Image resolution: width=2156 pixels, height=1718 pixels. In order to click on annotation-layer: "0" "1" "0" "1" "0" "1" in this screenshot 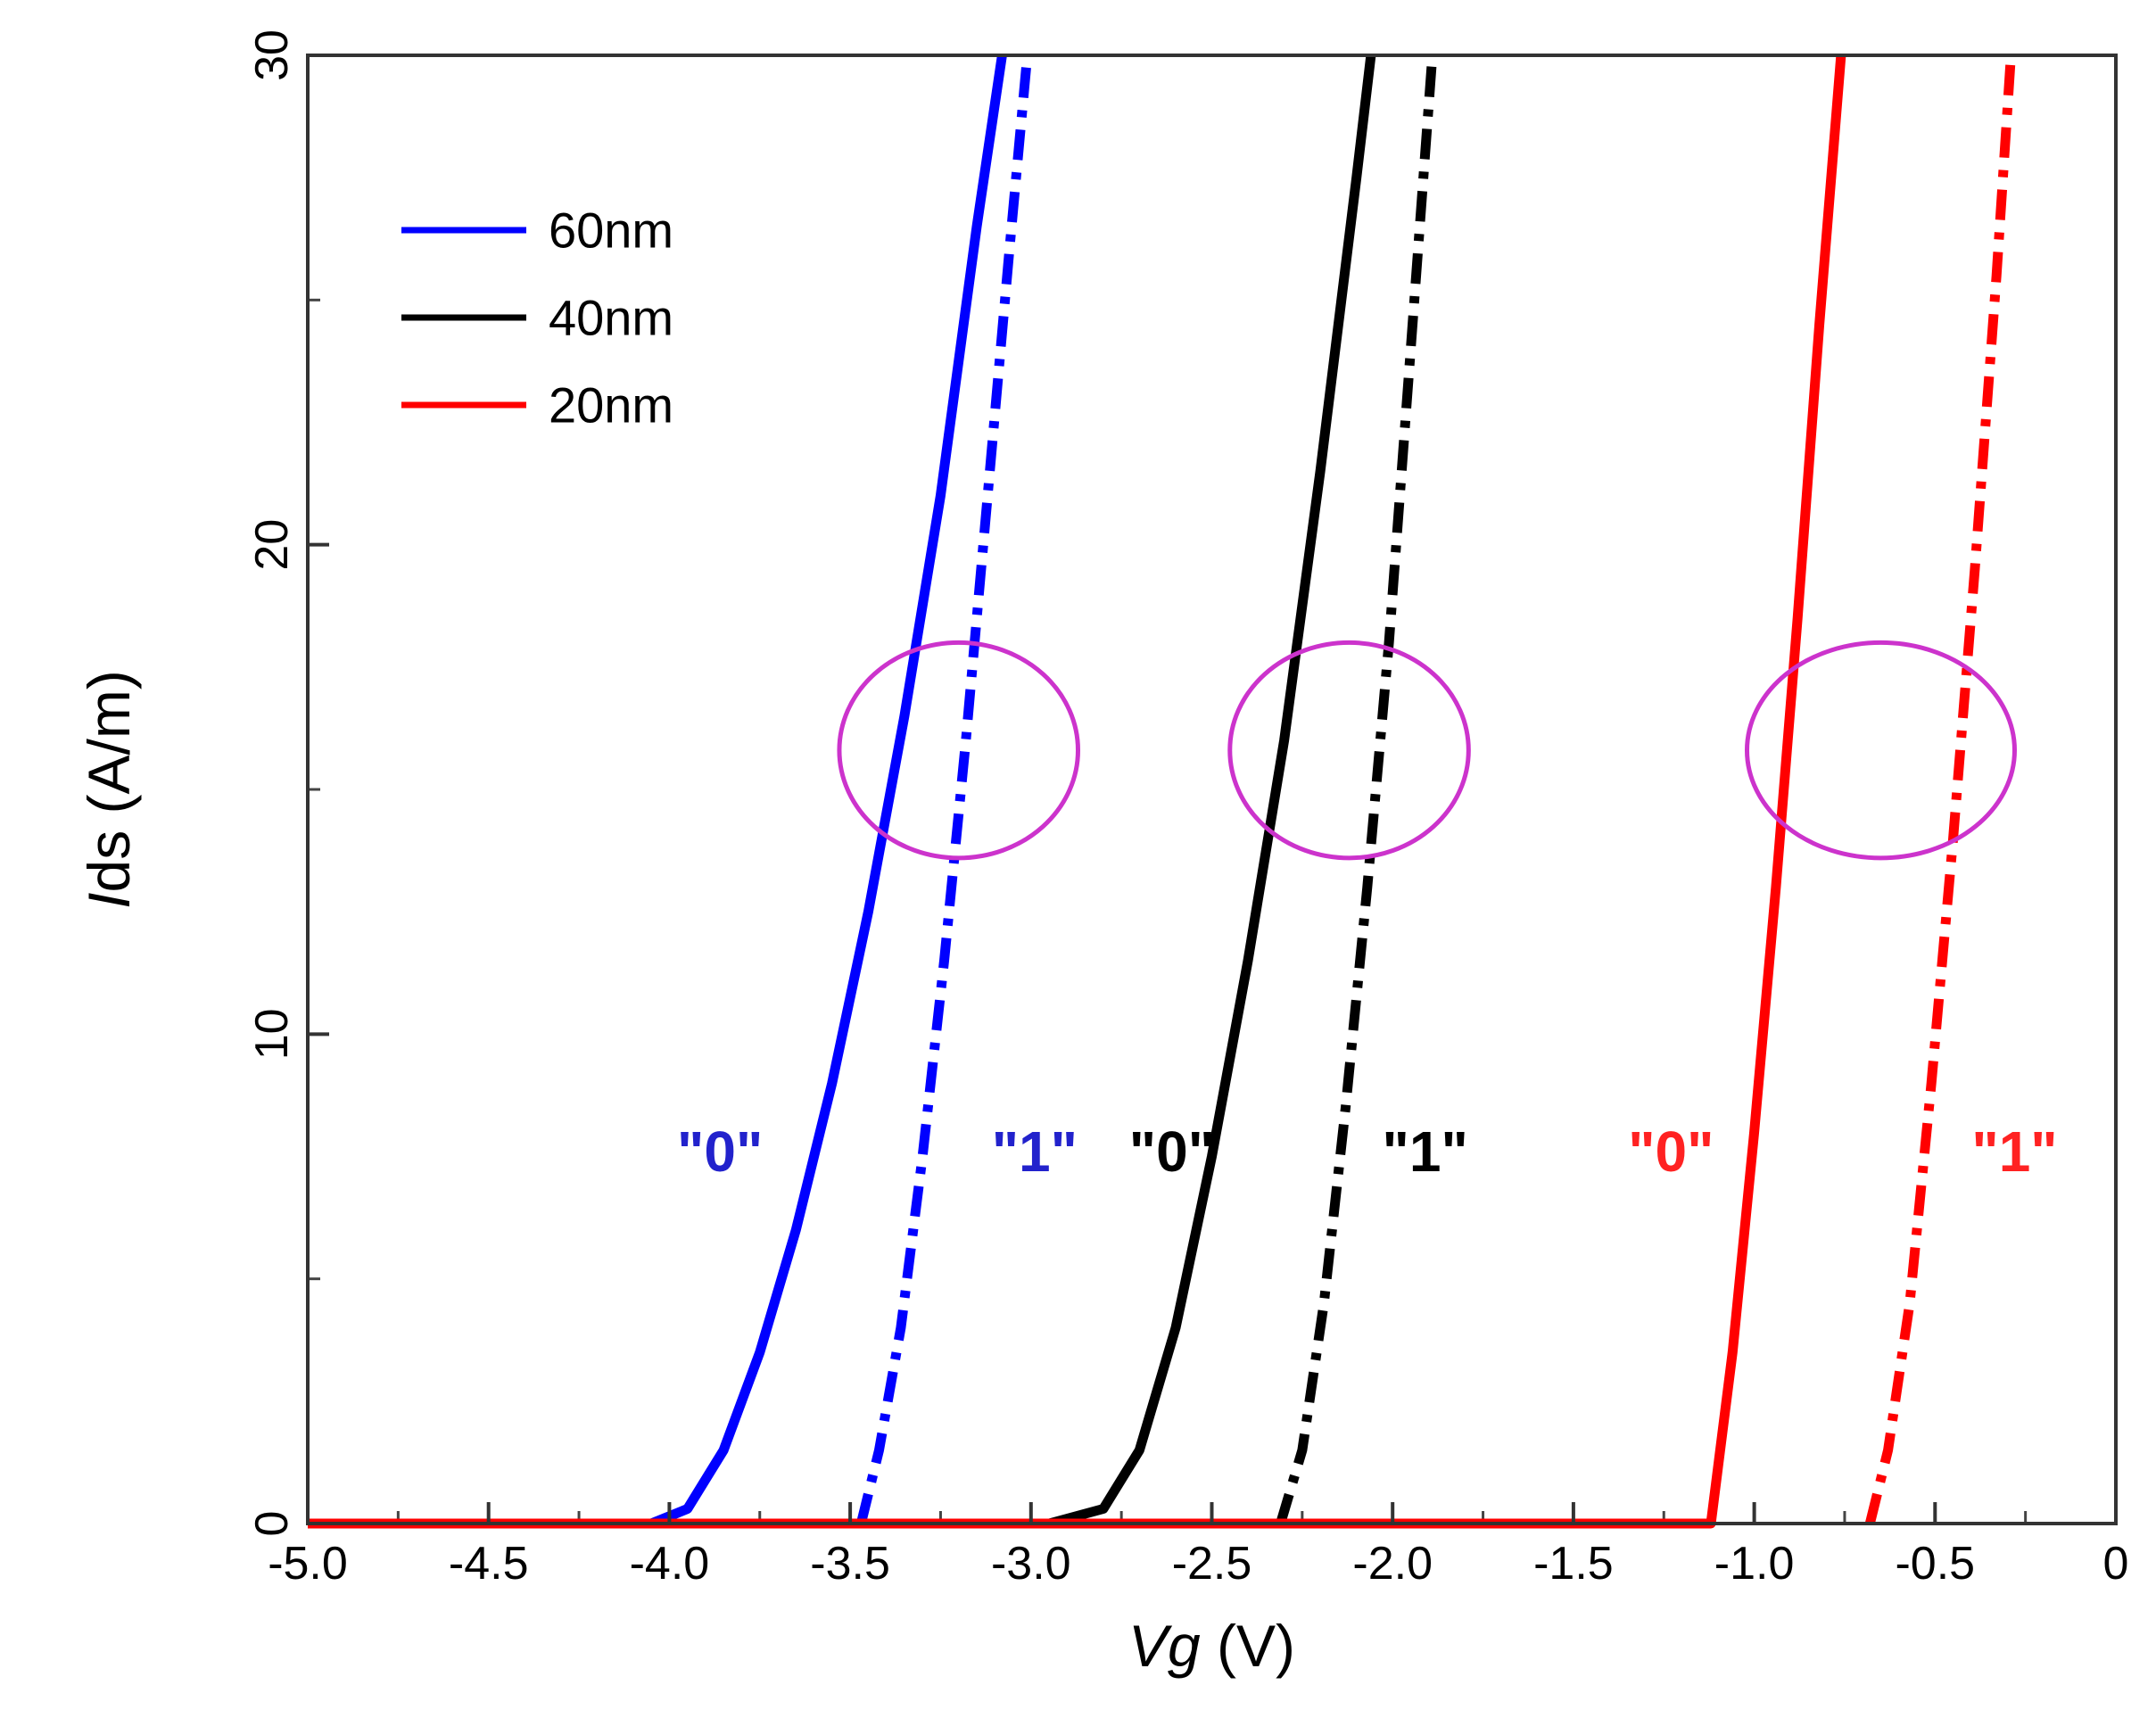, I will do `click(1368, 1151)`.